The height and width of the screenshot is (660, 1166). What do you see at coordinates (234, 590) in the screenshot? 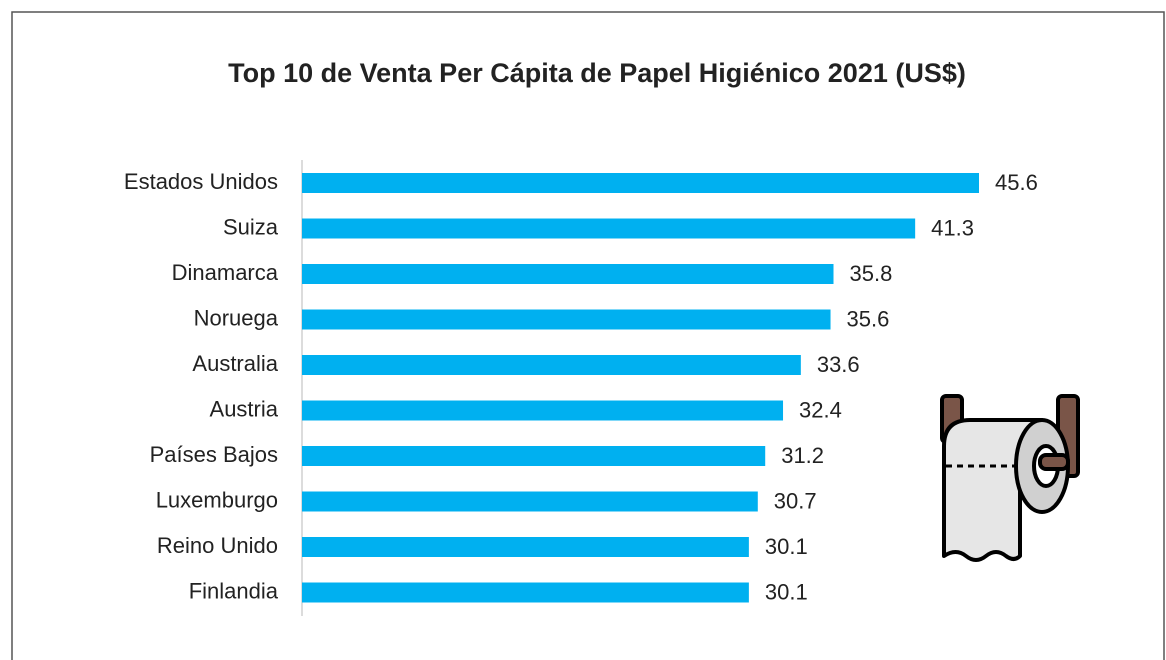
I see `y-tick-label: Finlandia` at bounding box center [234, 590].